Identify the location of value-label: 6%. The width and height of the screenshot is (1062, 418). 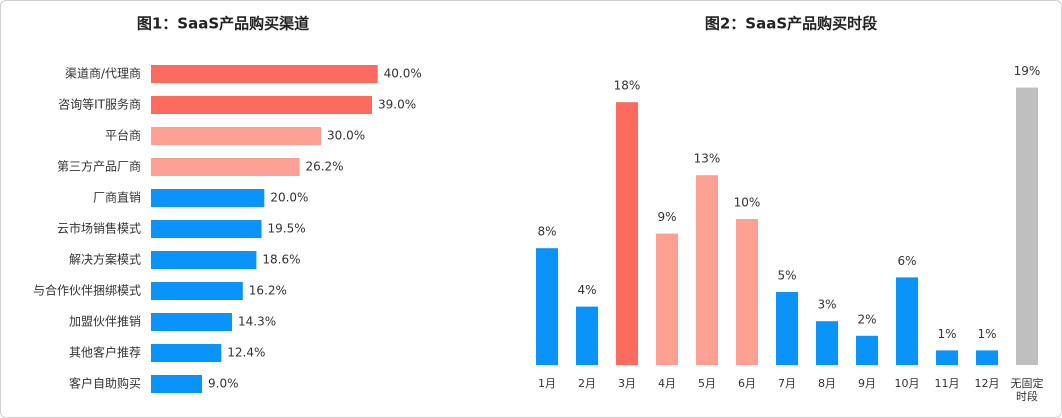
(906, 261).